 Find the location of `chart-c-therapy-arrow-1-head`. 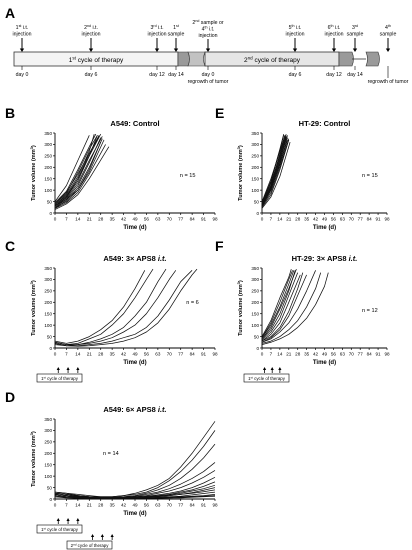

chart-c-therapy-arrow-1-head is located at coordinates (58, 368).